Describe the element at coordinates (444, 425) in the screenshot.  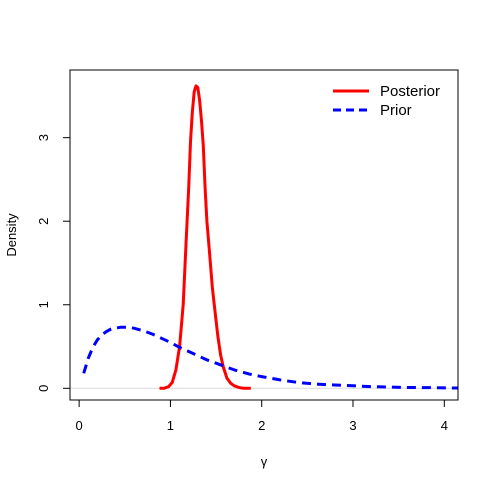
I see `x-tick-label: 4` at that location.